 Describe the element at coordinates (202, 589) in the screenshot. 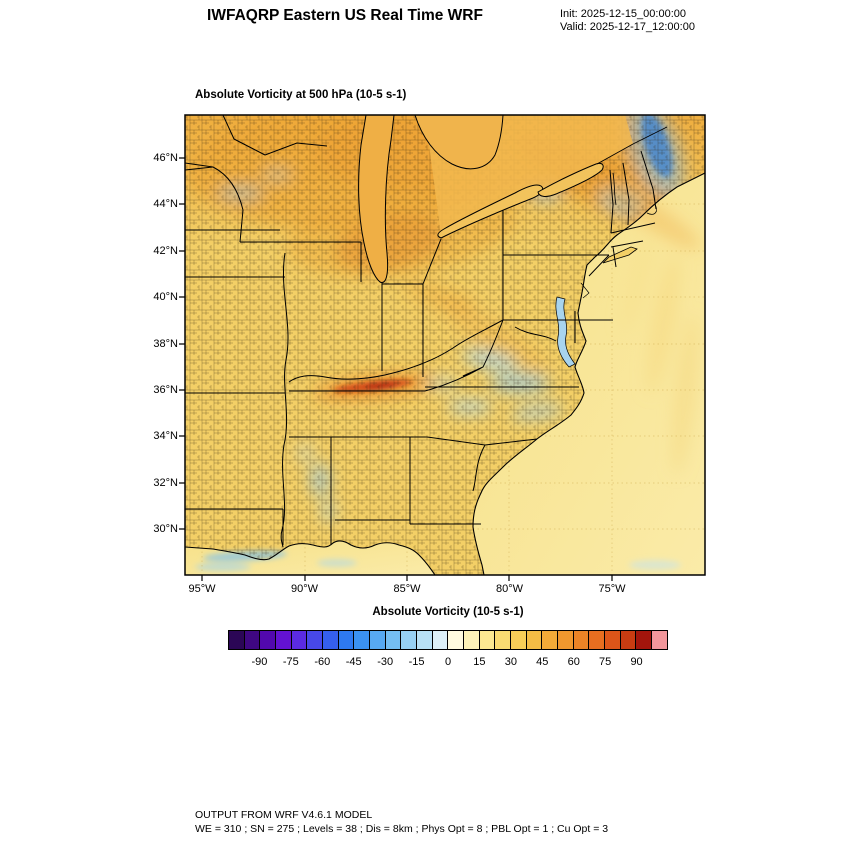

I see `lon-tick-label: 95°W` at that location.